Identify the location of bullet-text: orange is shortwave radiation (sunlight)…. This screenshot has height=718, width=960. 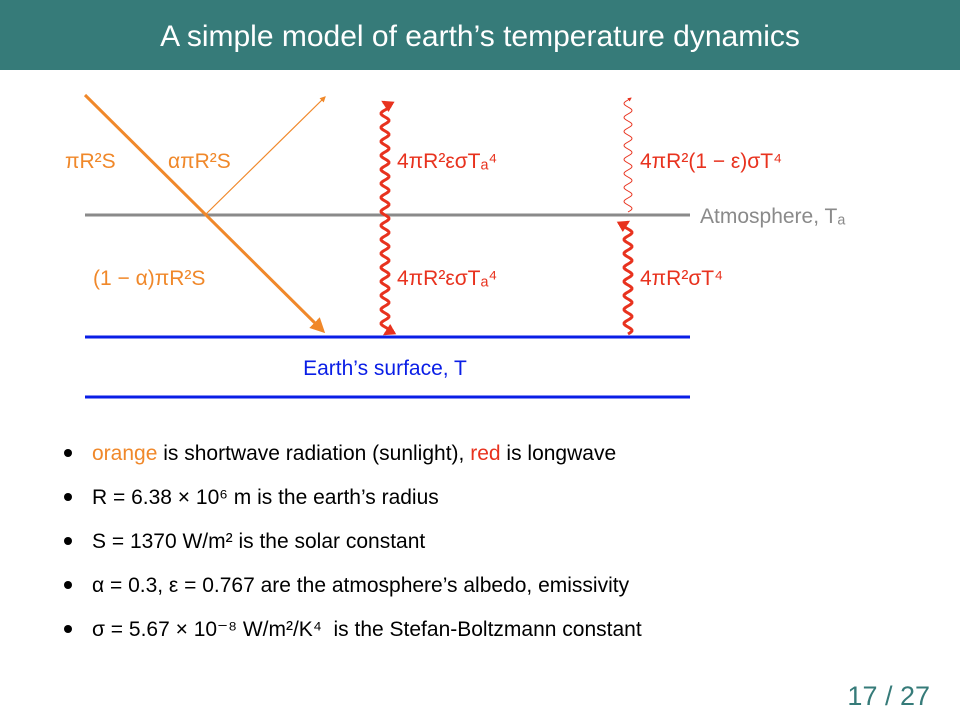
(354, 453).